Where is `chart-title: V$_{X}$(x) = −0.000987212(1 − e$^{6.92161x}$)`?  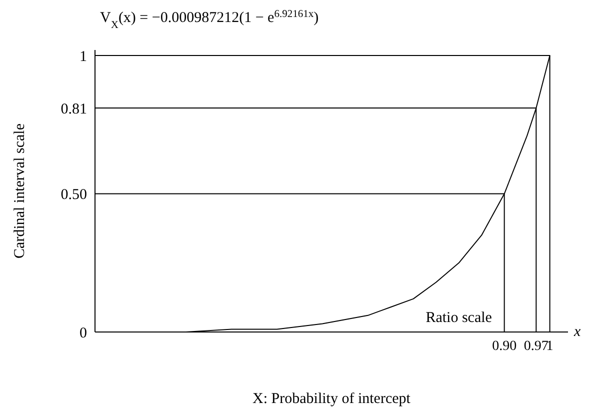
chart-title: V$_{X}$(x) = −0.000987212(1 − e$^{6.92161x}$) is located at coordinates (209, 19).